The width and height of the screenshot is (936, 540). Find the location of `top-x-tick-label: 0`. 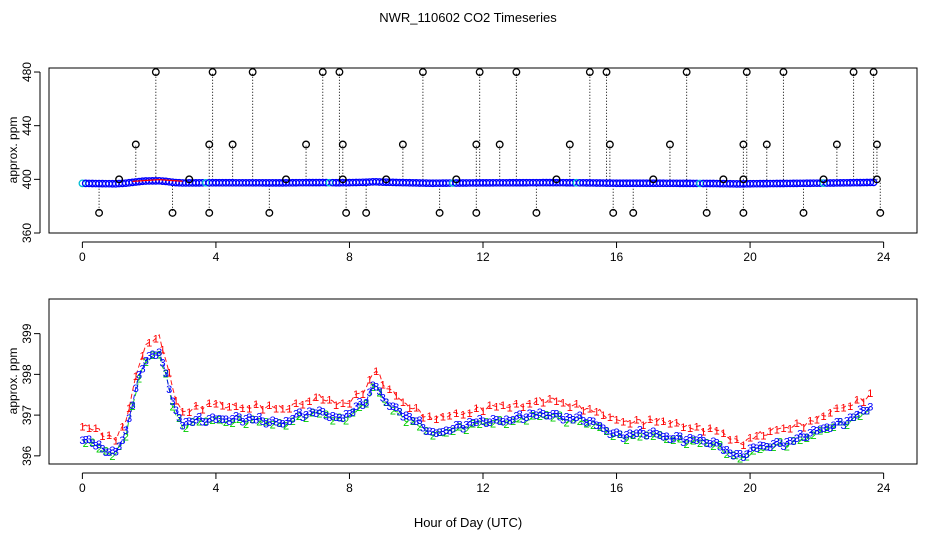

top-x-tick-label: 0 is located at coordinates (82, 257).